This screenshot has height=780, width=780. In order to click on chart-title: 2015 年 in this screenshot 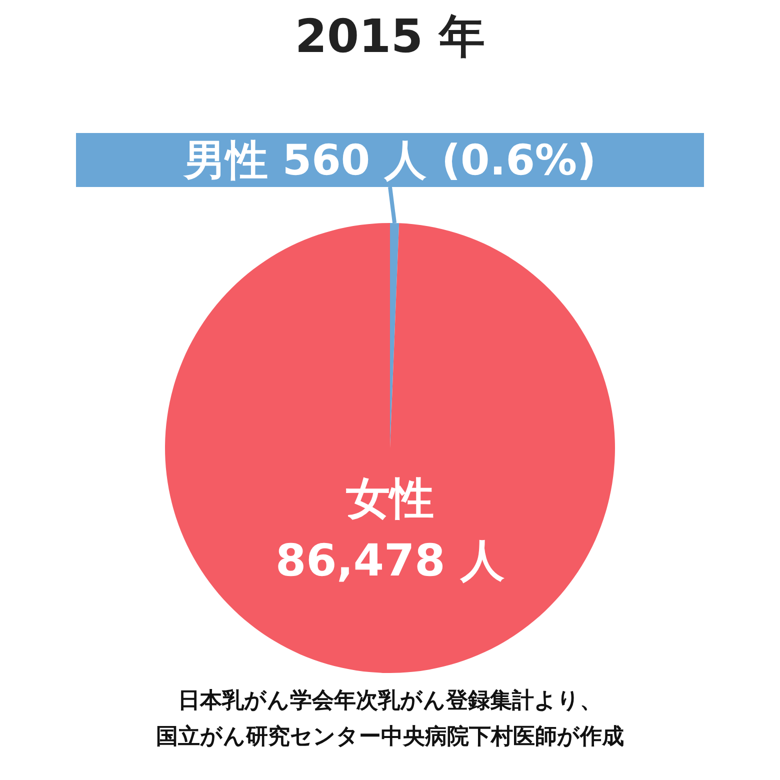, I will do `click(390, 36)`.